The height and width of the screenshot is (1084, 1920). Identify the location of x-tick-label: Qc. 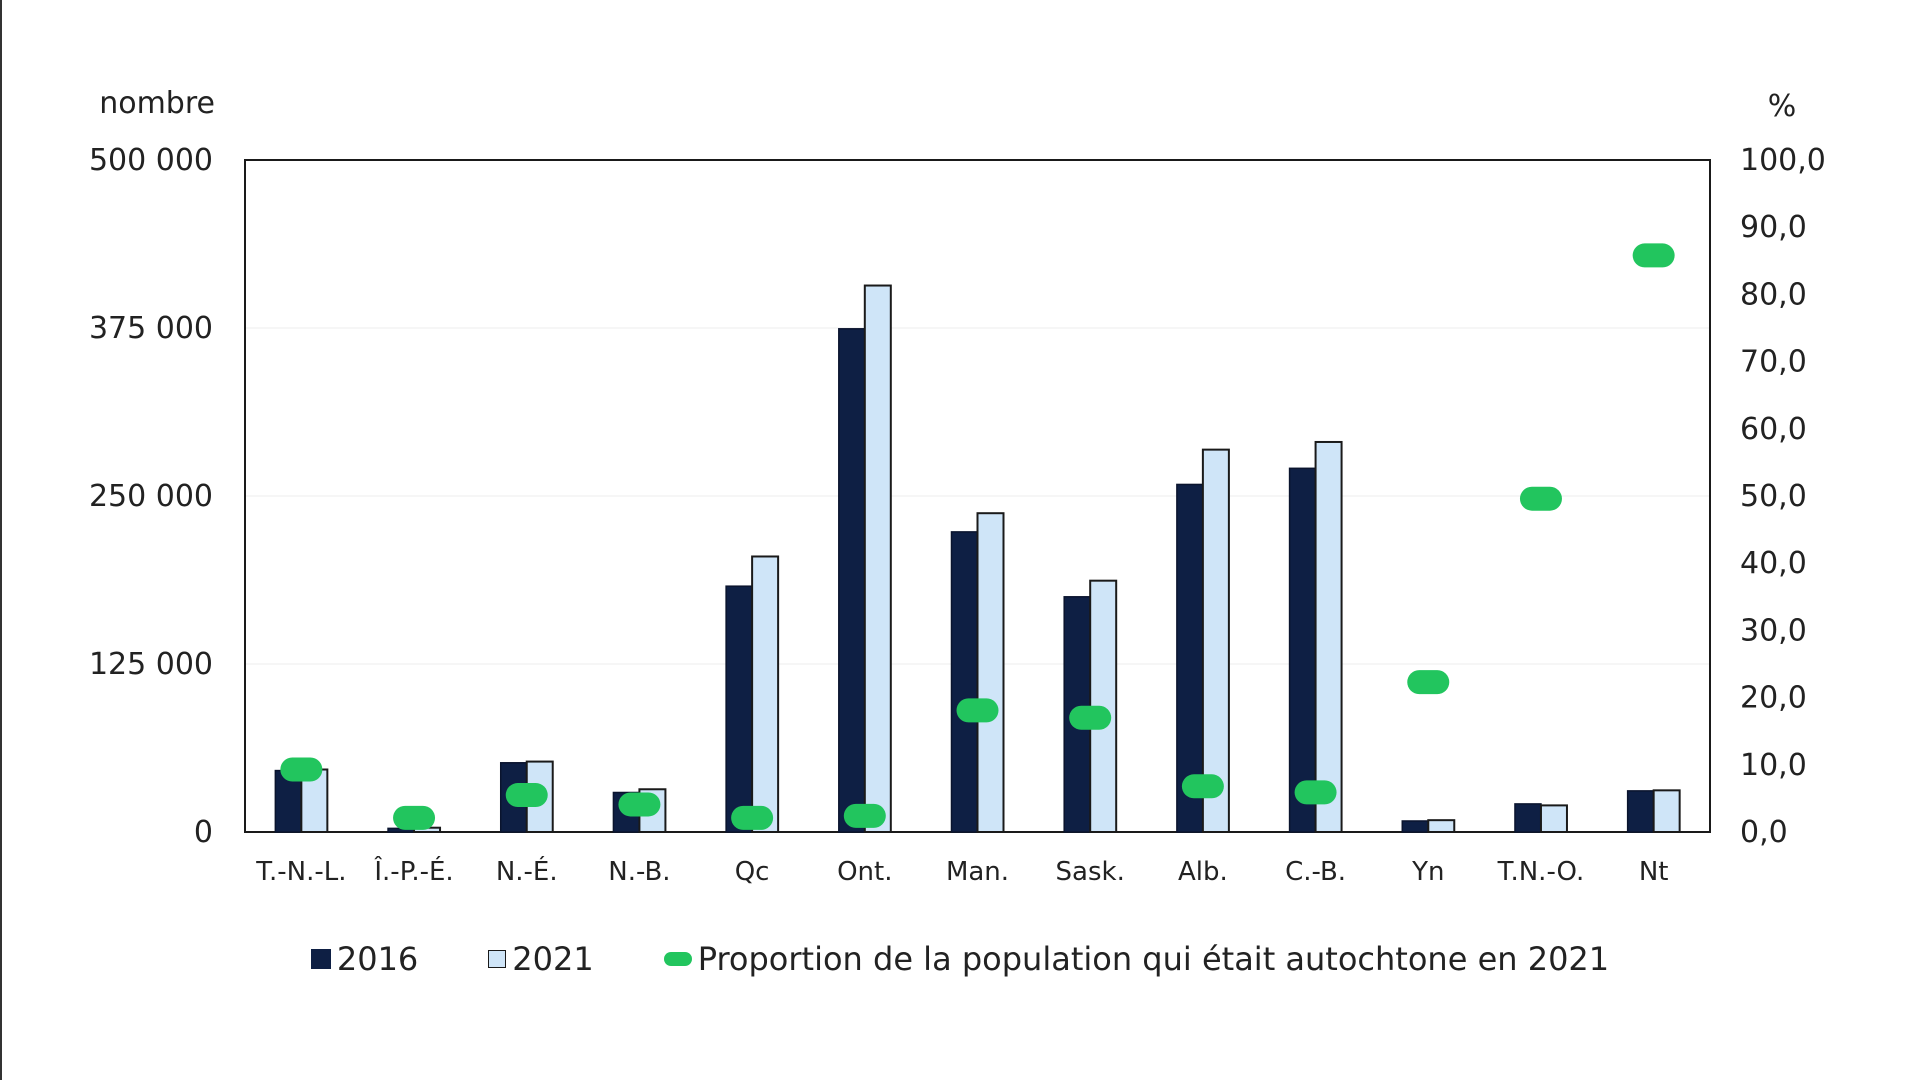
(752, 872).